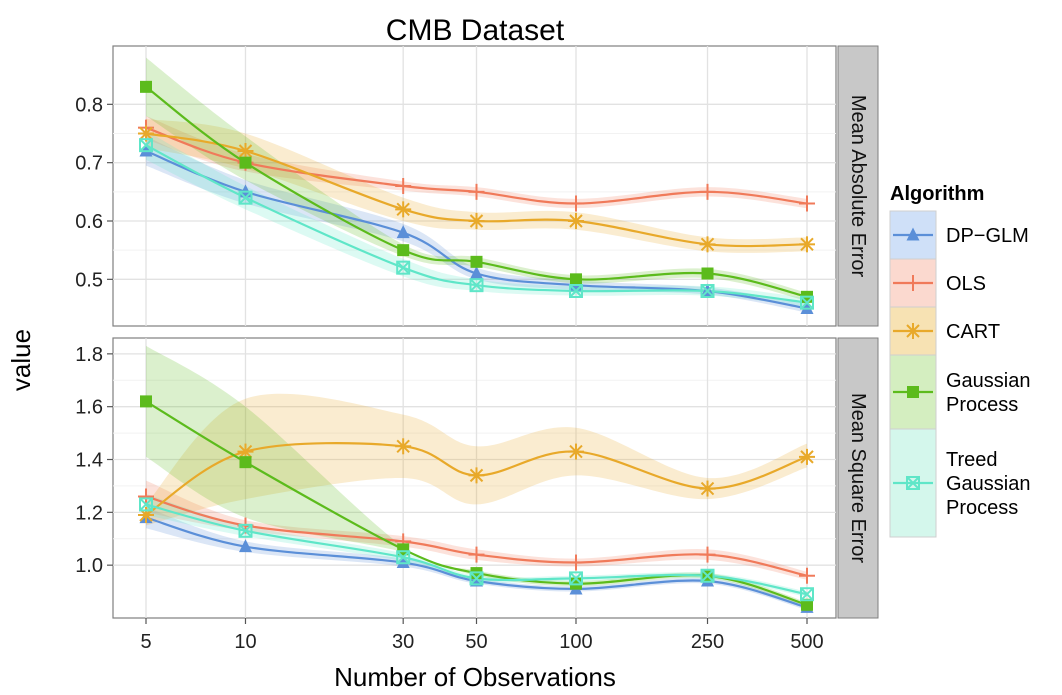 This screenshot has height=695, width=1062. I want to click on legend-label: OLS, so click(966, 284).